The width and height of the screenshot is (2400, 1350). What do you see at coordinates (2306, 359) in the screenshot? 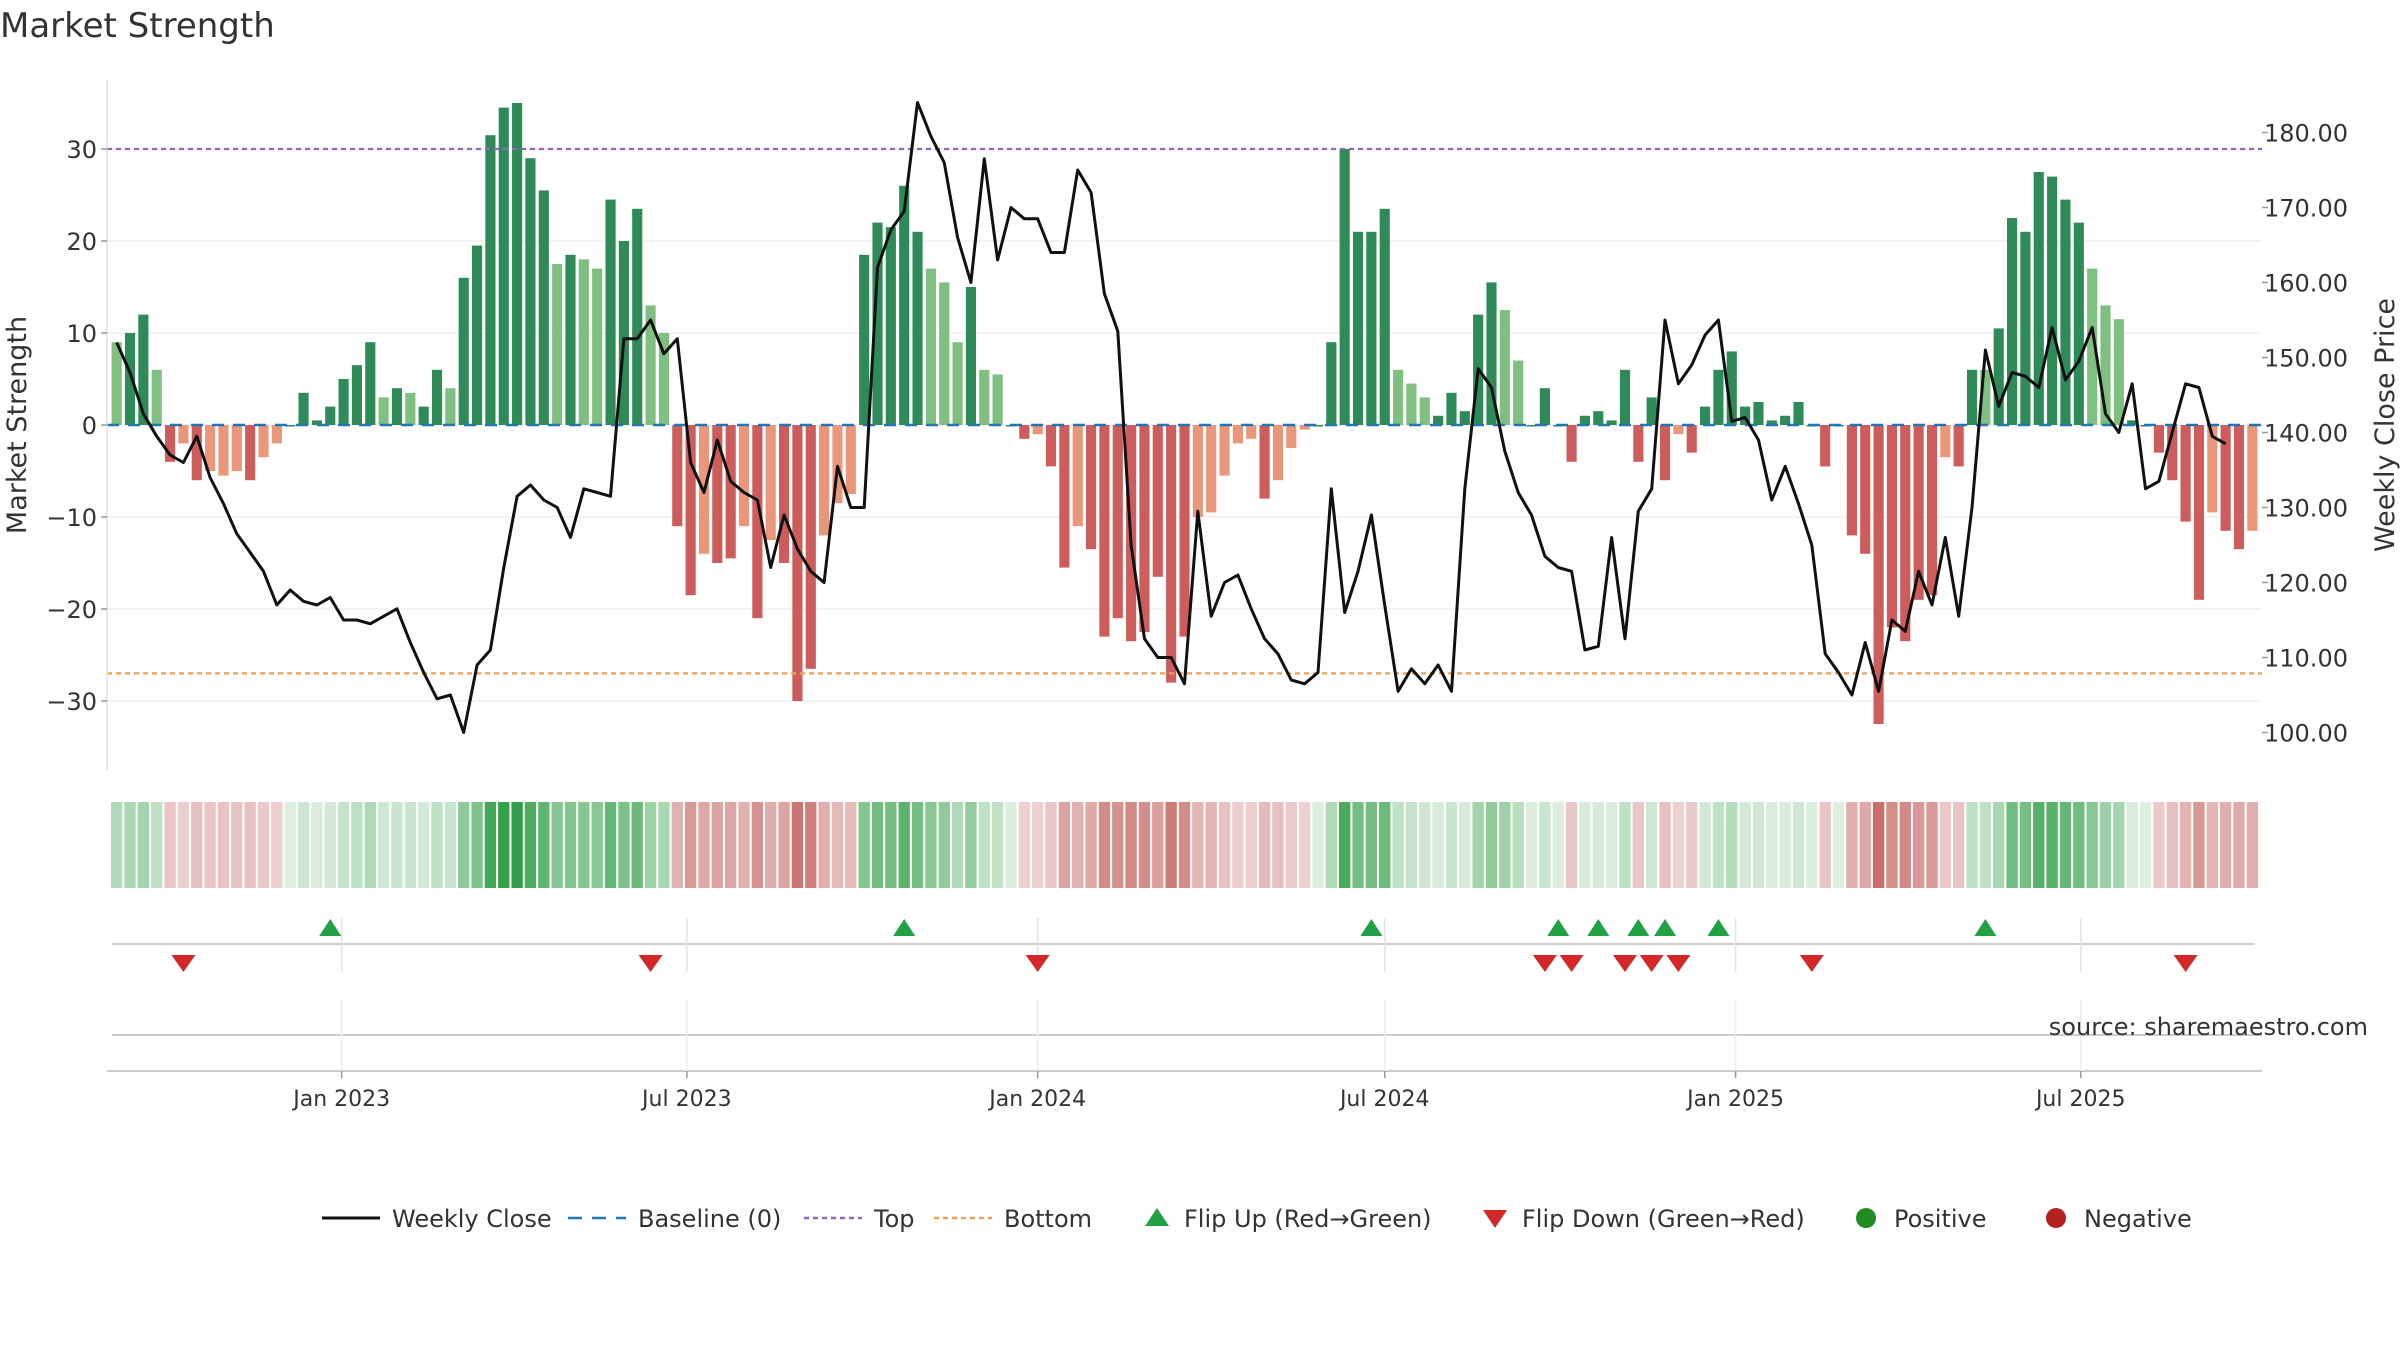
I see `y2-tick-label: 150.00` at bounding box center [2306, 359].